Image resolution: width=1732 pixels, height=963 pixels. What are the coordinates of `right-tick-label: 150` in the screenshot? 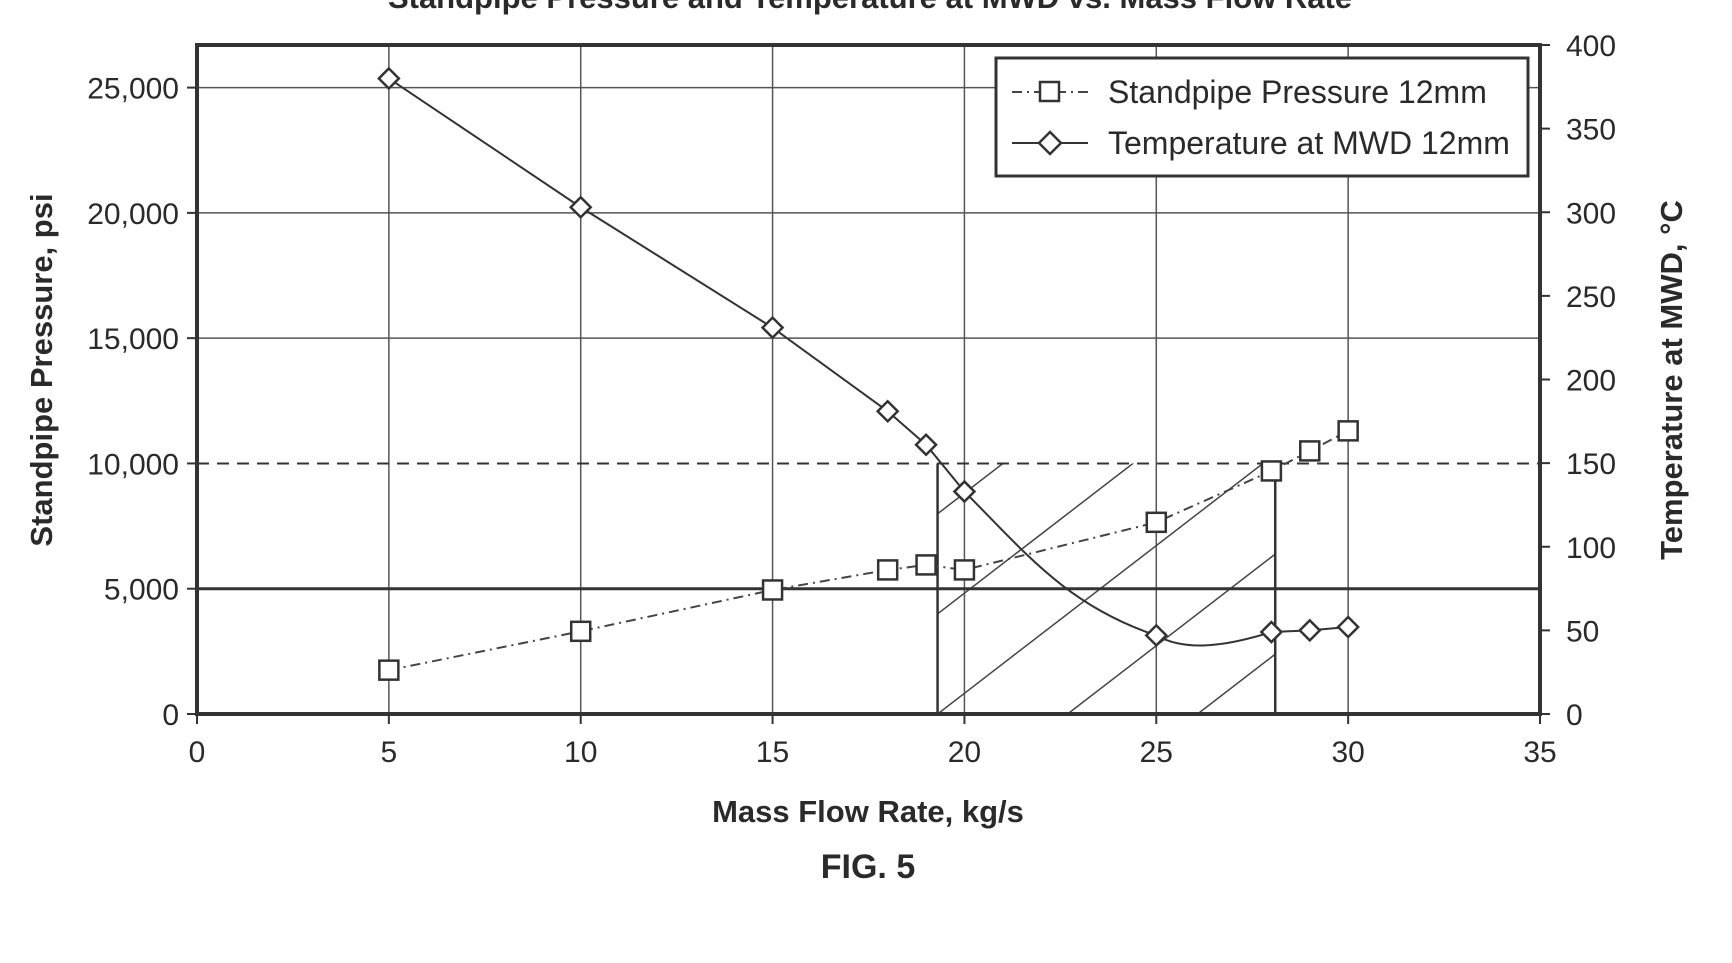 It's located at (1591, 464).